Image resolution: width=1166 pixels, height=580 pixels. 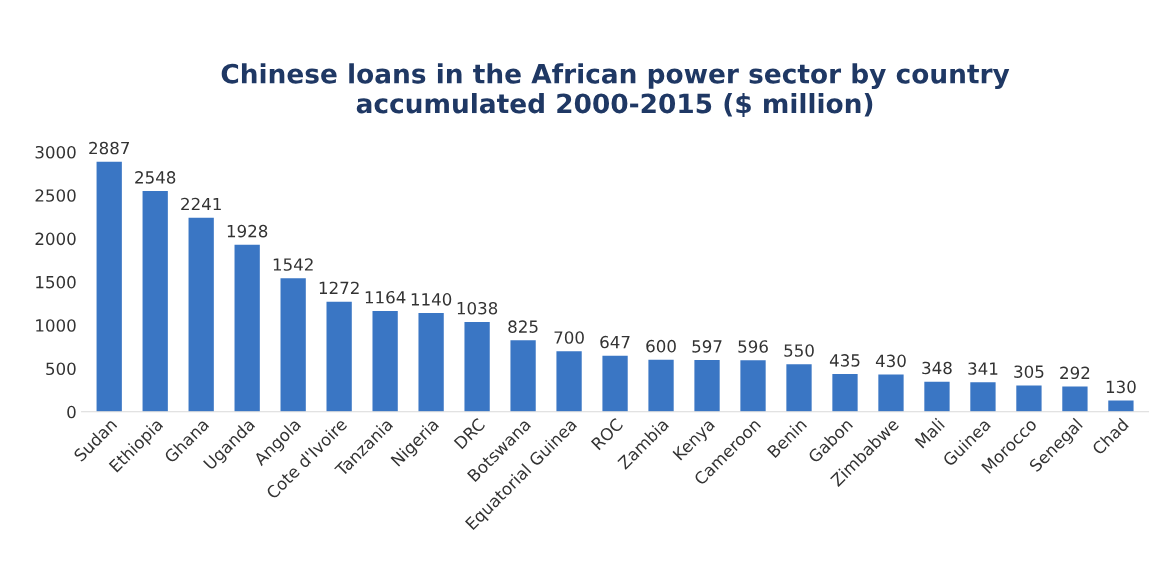 What do you see at coordinates (55, 195) in the screenshot?
I see `y-tick-label: 2500` at bounding box center [55, 195].